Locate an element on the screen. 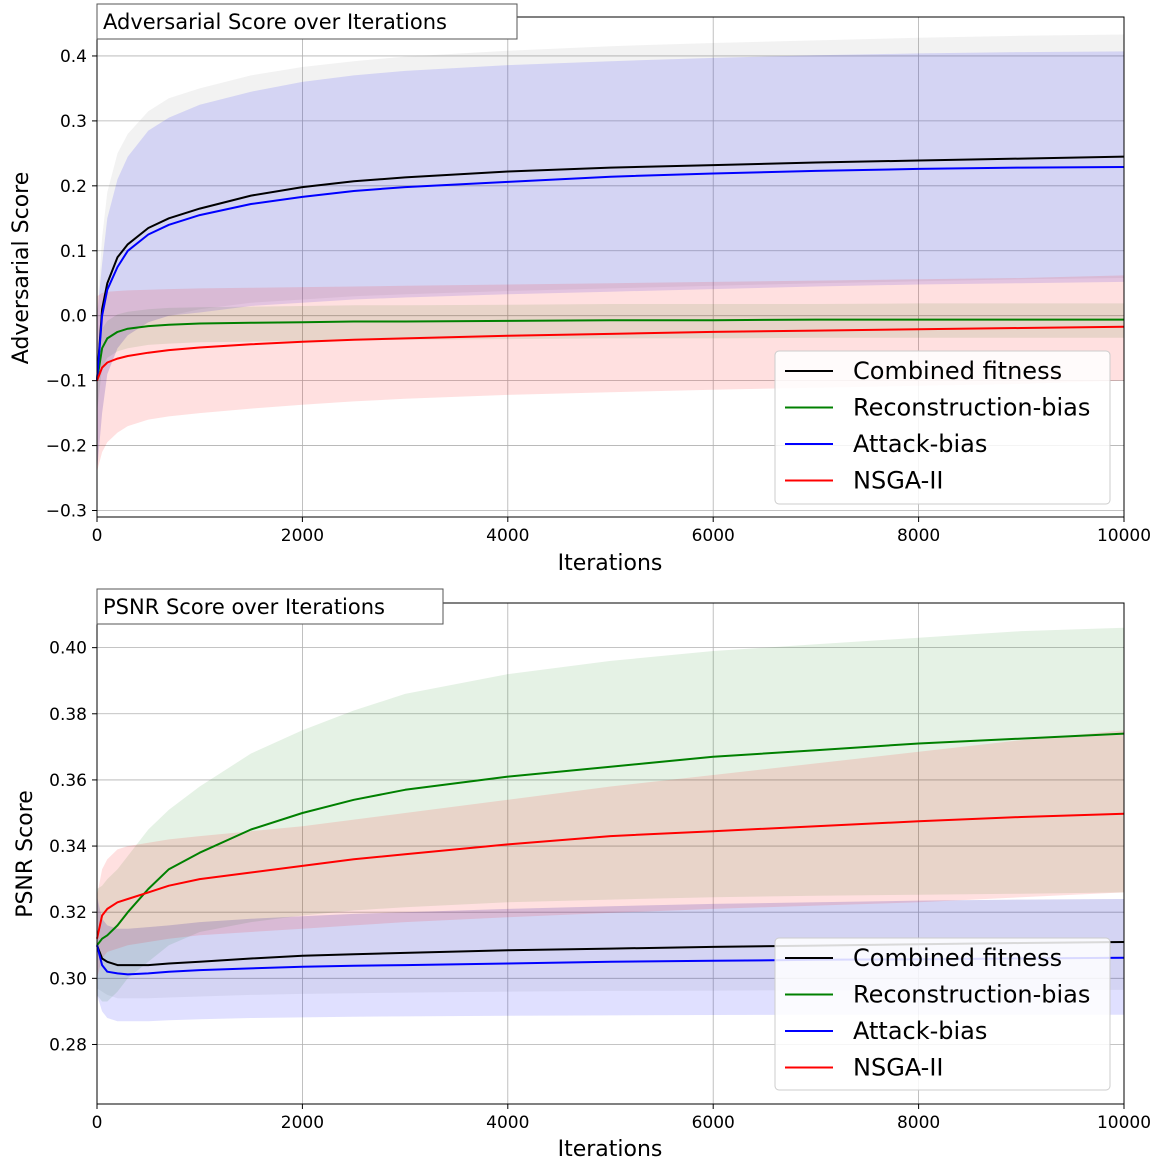 This screenshot has height=1171, width=1164. adversarial-x-tick-label: 0 is located at coordinates (97, 536).